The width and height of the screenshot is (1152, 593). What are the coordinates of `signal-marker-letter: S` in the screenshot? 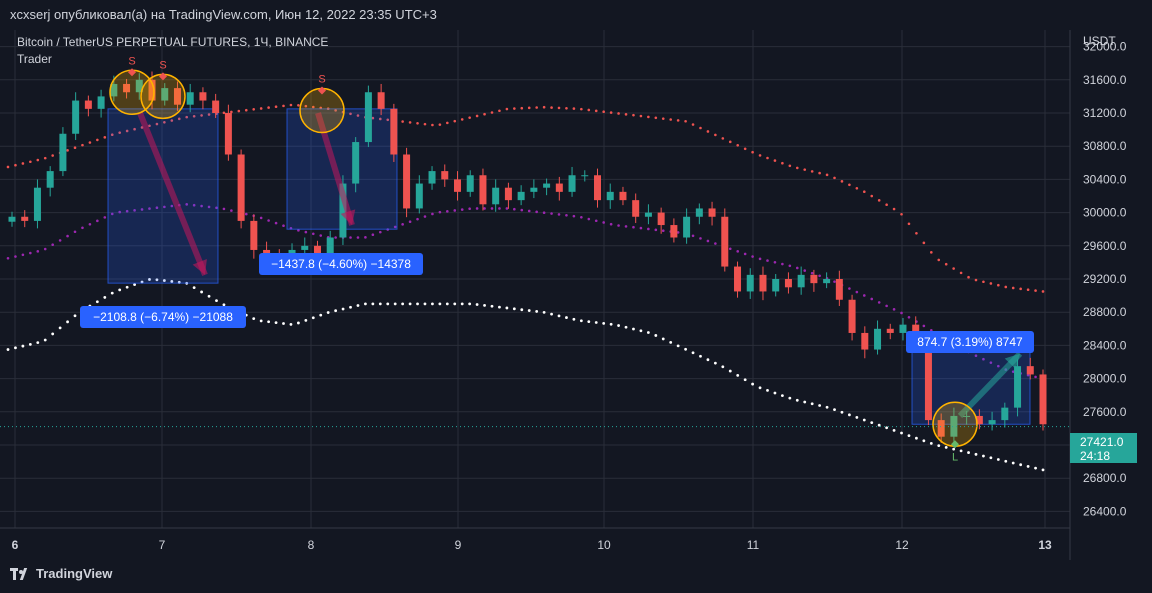 It's located at (321, 80).